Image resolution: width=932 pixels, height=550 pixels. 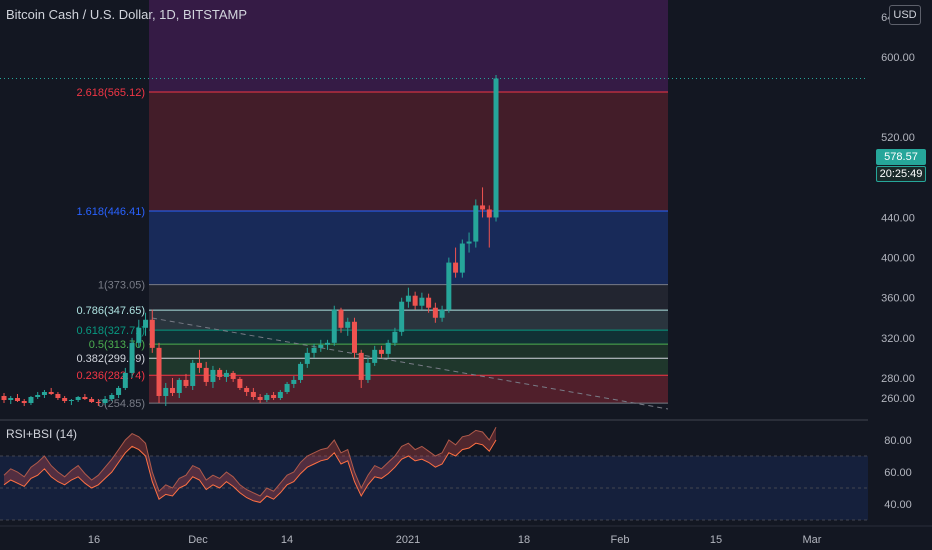 I want to click on rsi-tick-label: 80.00, so click(x=898, y=441).